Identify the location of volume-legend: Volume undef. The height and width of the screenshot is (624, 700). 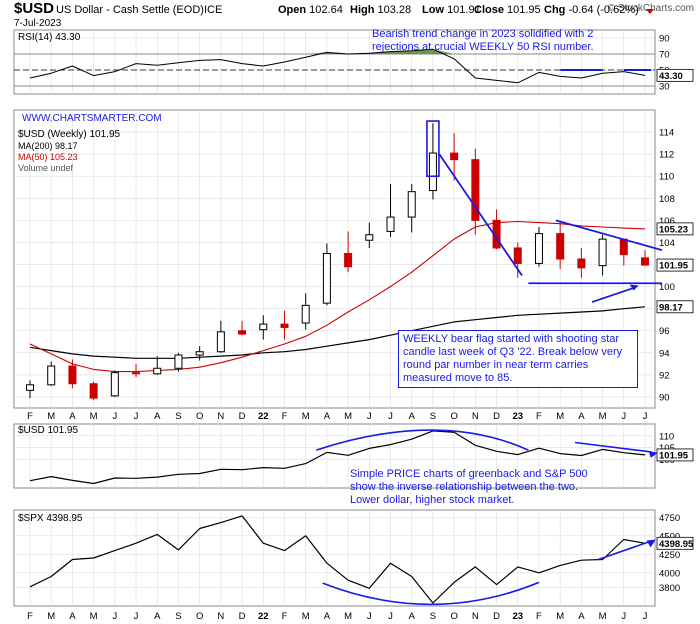
(46, 168).